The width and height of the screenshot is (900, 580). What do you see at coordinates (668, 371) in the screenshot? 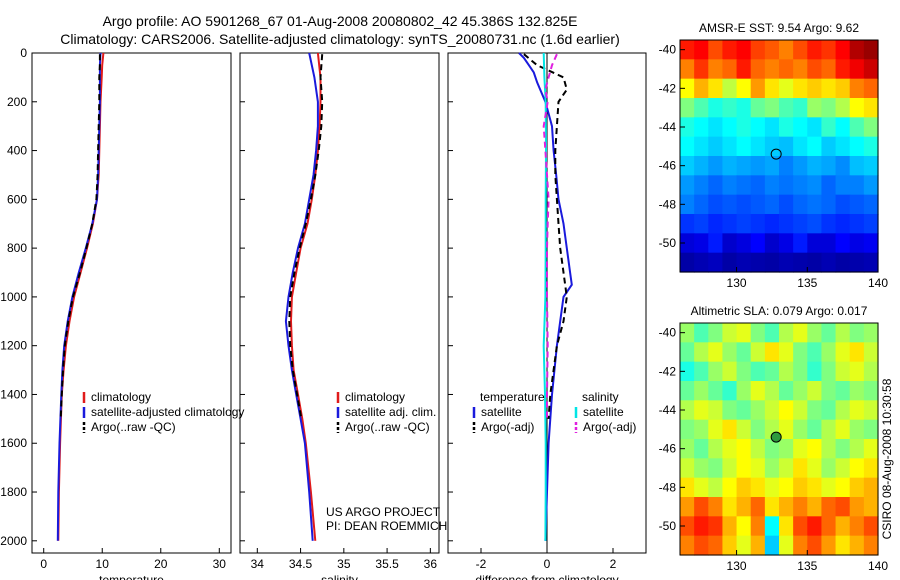
I see `altimetric_sla_map-ytick-label: -42` at bounding box center [668, 371].